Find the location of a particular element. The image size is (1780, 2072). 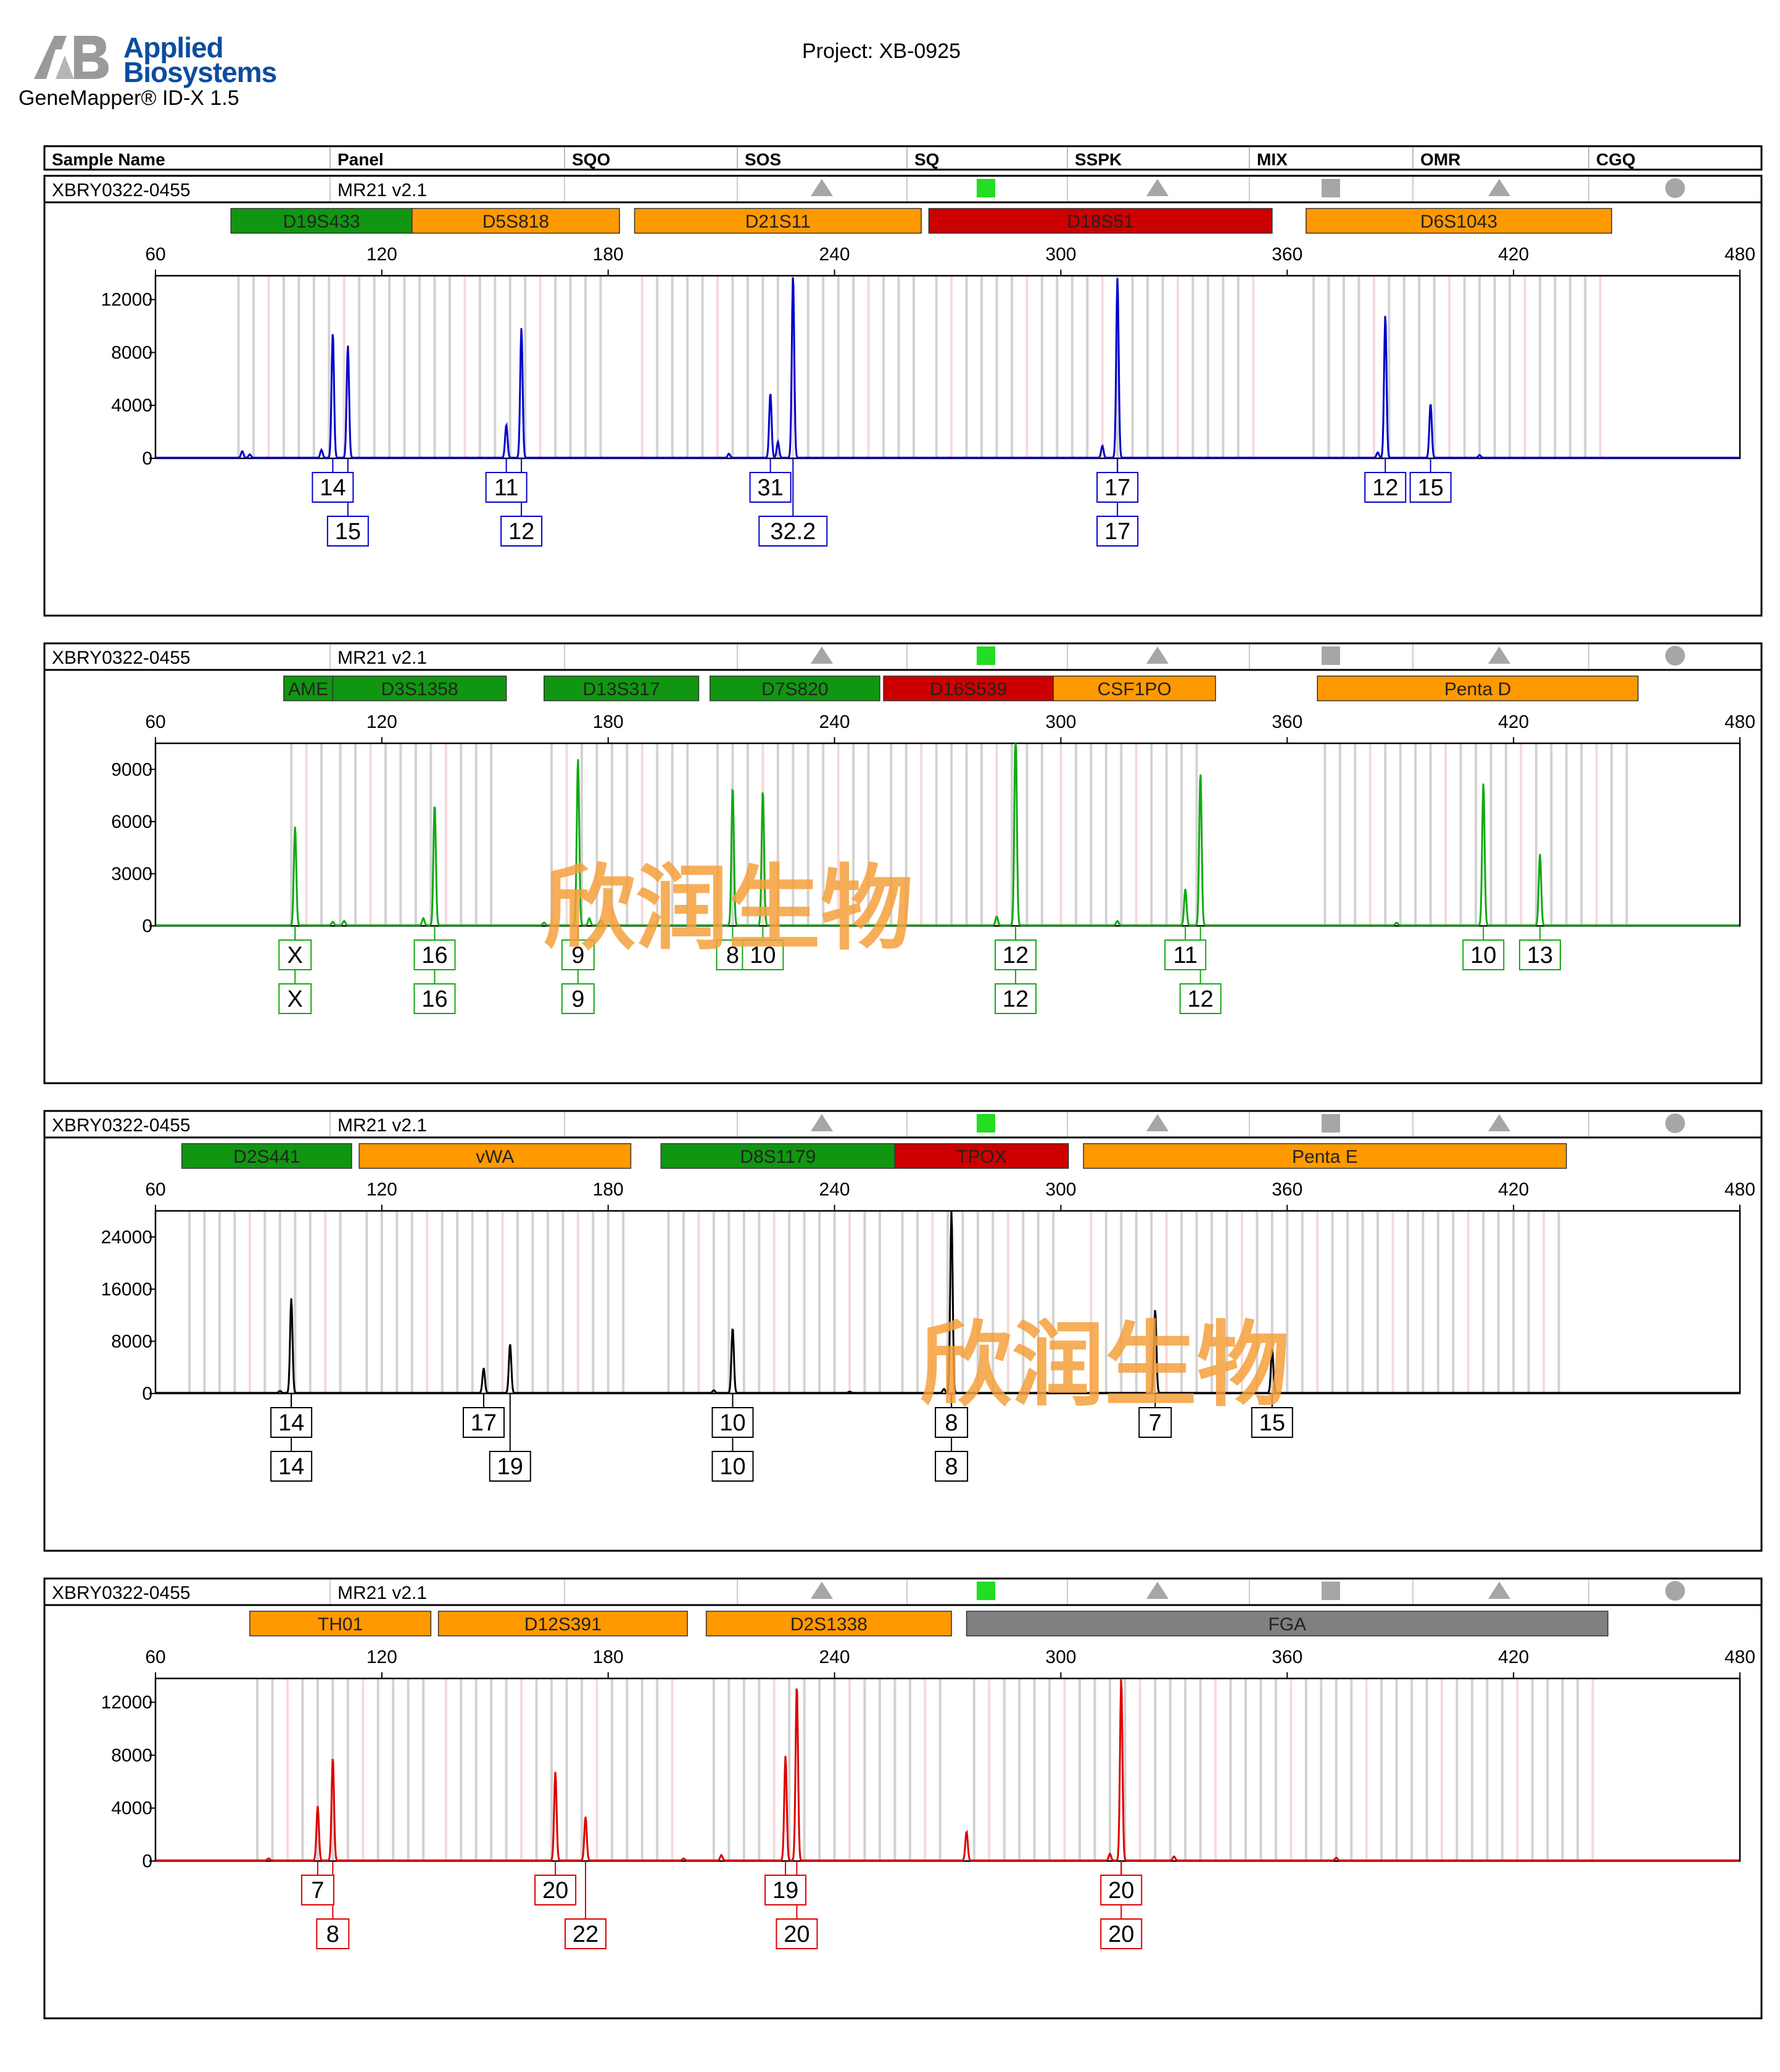

software-version: GeneMapper® ID-X 1.5 is located at coordinates (129, 98).